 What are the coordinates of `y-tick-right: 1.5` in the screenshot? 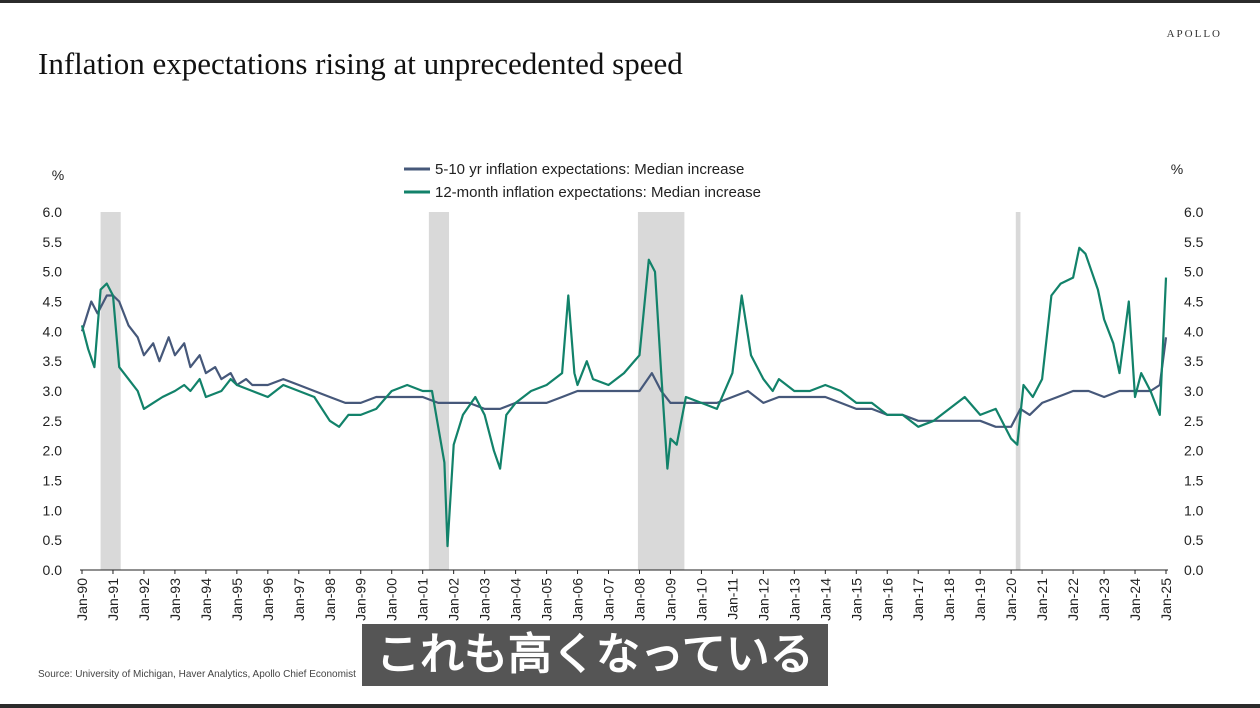 It's located at (1194, 481).